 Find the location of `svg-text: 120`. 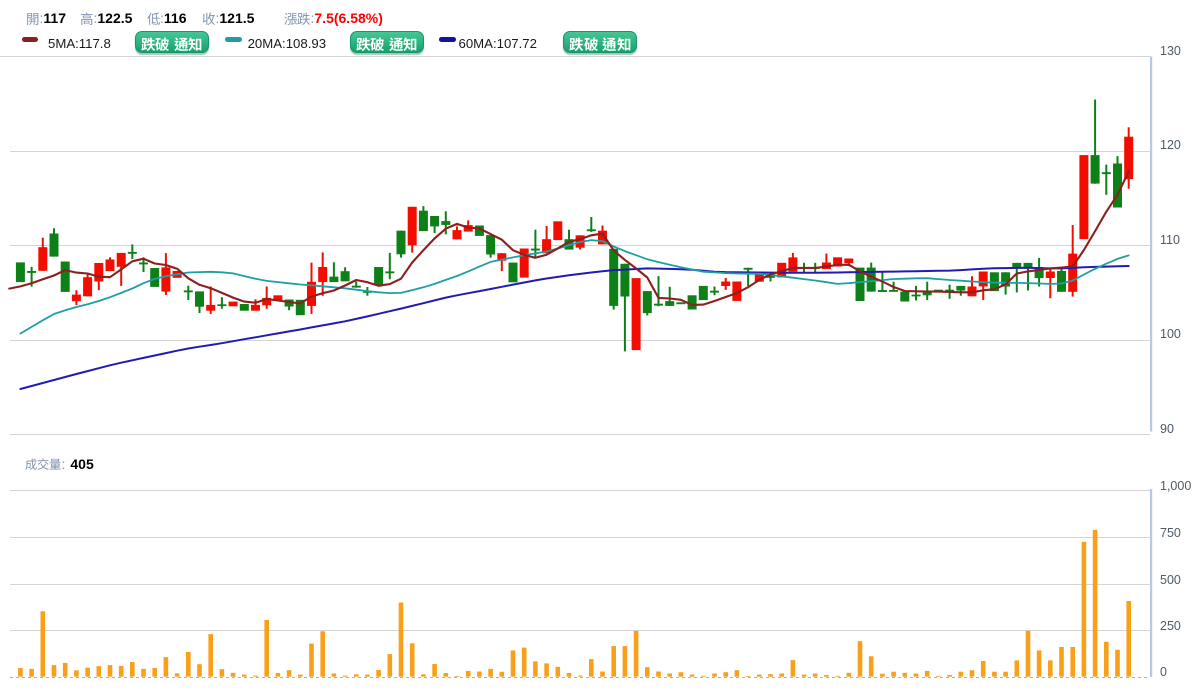

svg-text: 120 is located at coordinates (1170, 145).